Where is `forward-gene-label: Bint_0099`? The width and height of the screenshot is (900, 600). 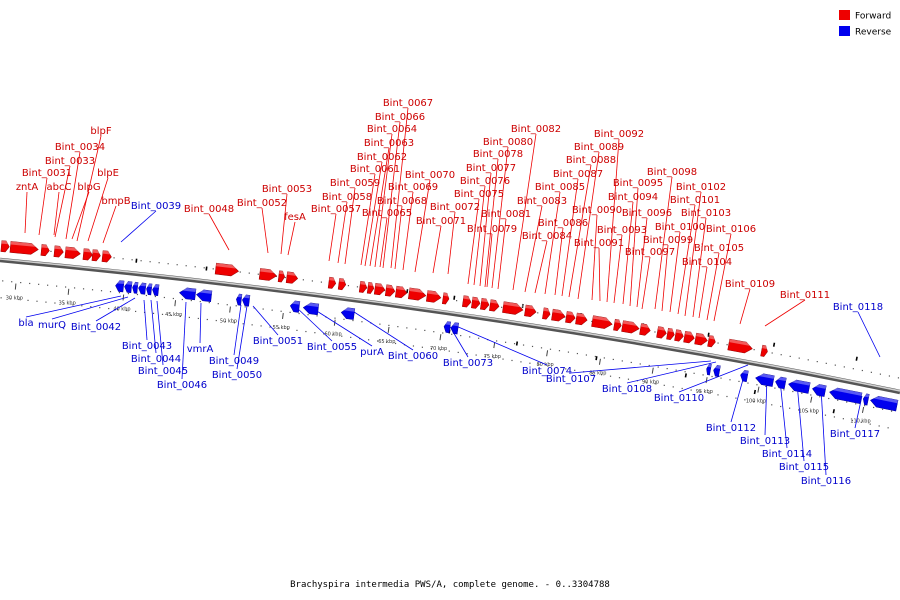
forward-gene-label: Bint_0099 is located at coordinates (668, 240).